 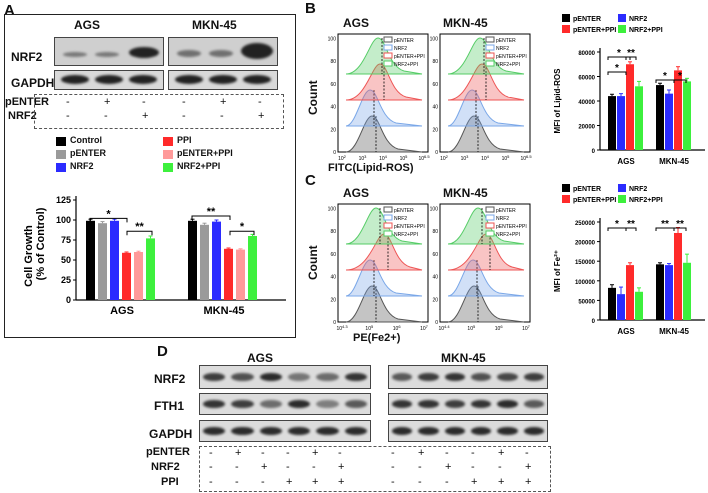 What do you see at coordinates (585, 224) in the screenshot?
I see `y-tick-label: 250000` at bounding box center [585, 224].